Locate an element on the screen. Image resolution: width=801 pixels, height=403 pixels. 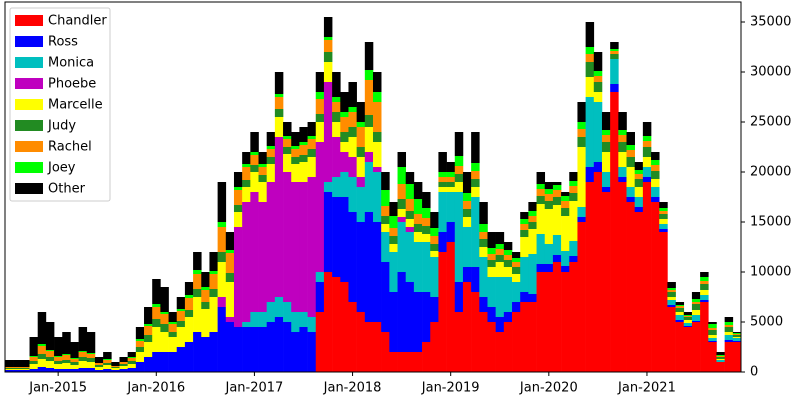
legend-label: Other is located at coordinates (67, 189).